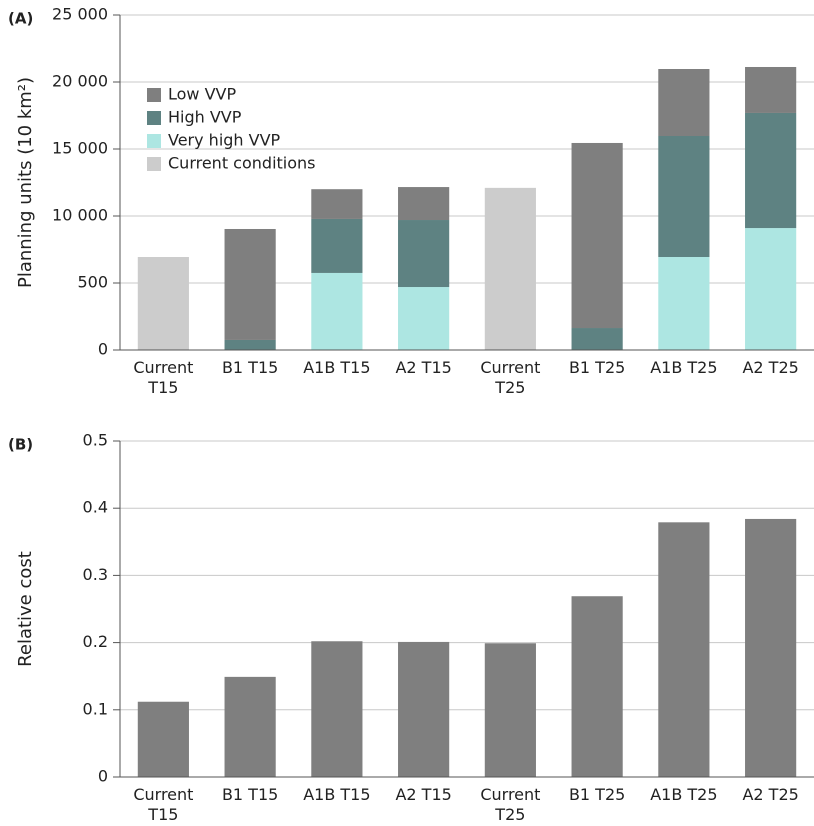  Describe the element at coordinates (25, 609) in the screenshot. I see `y-axis-label: Relative cost` at that location.